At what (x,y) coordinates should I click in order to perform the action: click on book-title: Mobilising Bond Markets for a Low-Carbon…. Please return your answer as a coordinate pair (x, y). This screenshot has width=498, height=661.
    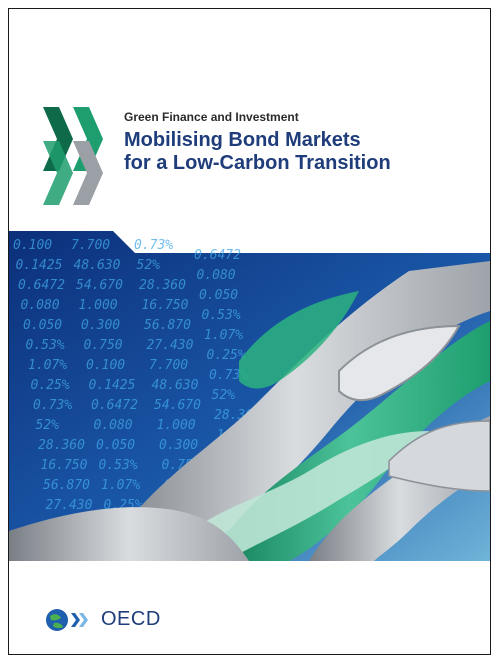
    Looking at the image, I should click on (257, 152).